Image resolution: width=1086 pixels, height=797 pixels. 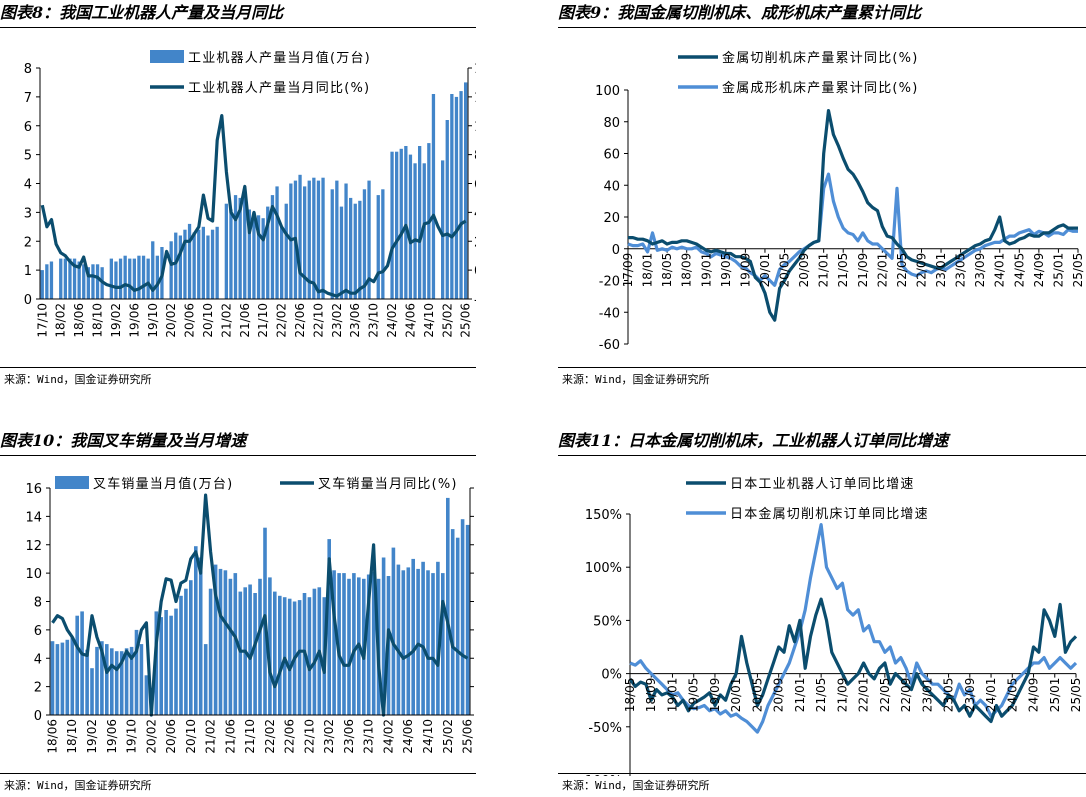 I want to click on x-tick-label: 24/10, so click(x=429, y=320).